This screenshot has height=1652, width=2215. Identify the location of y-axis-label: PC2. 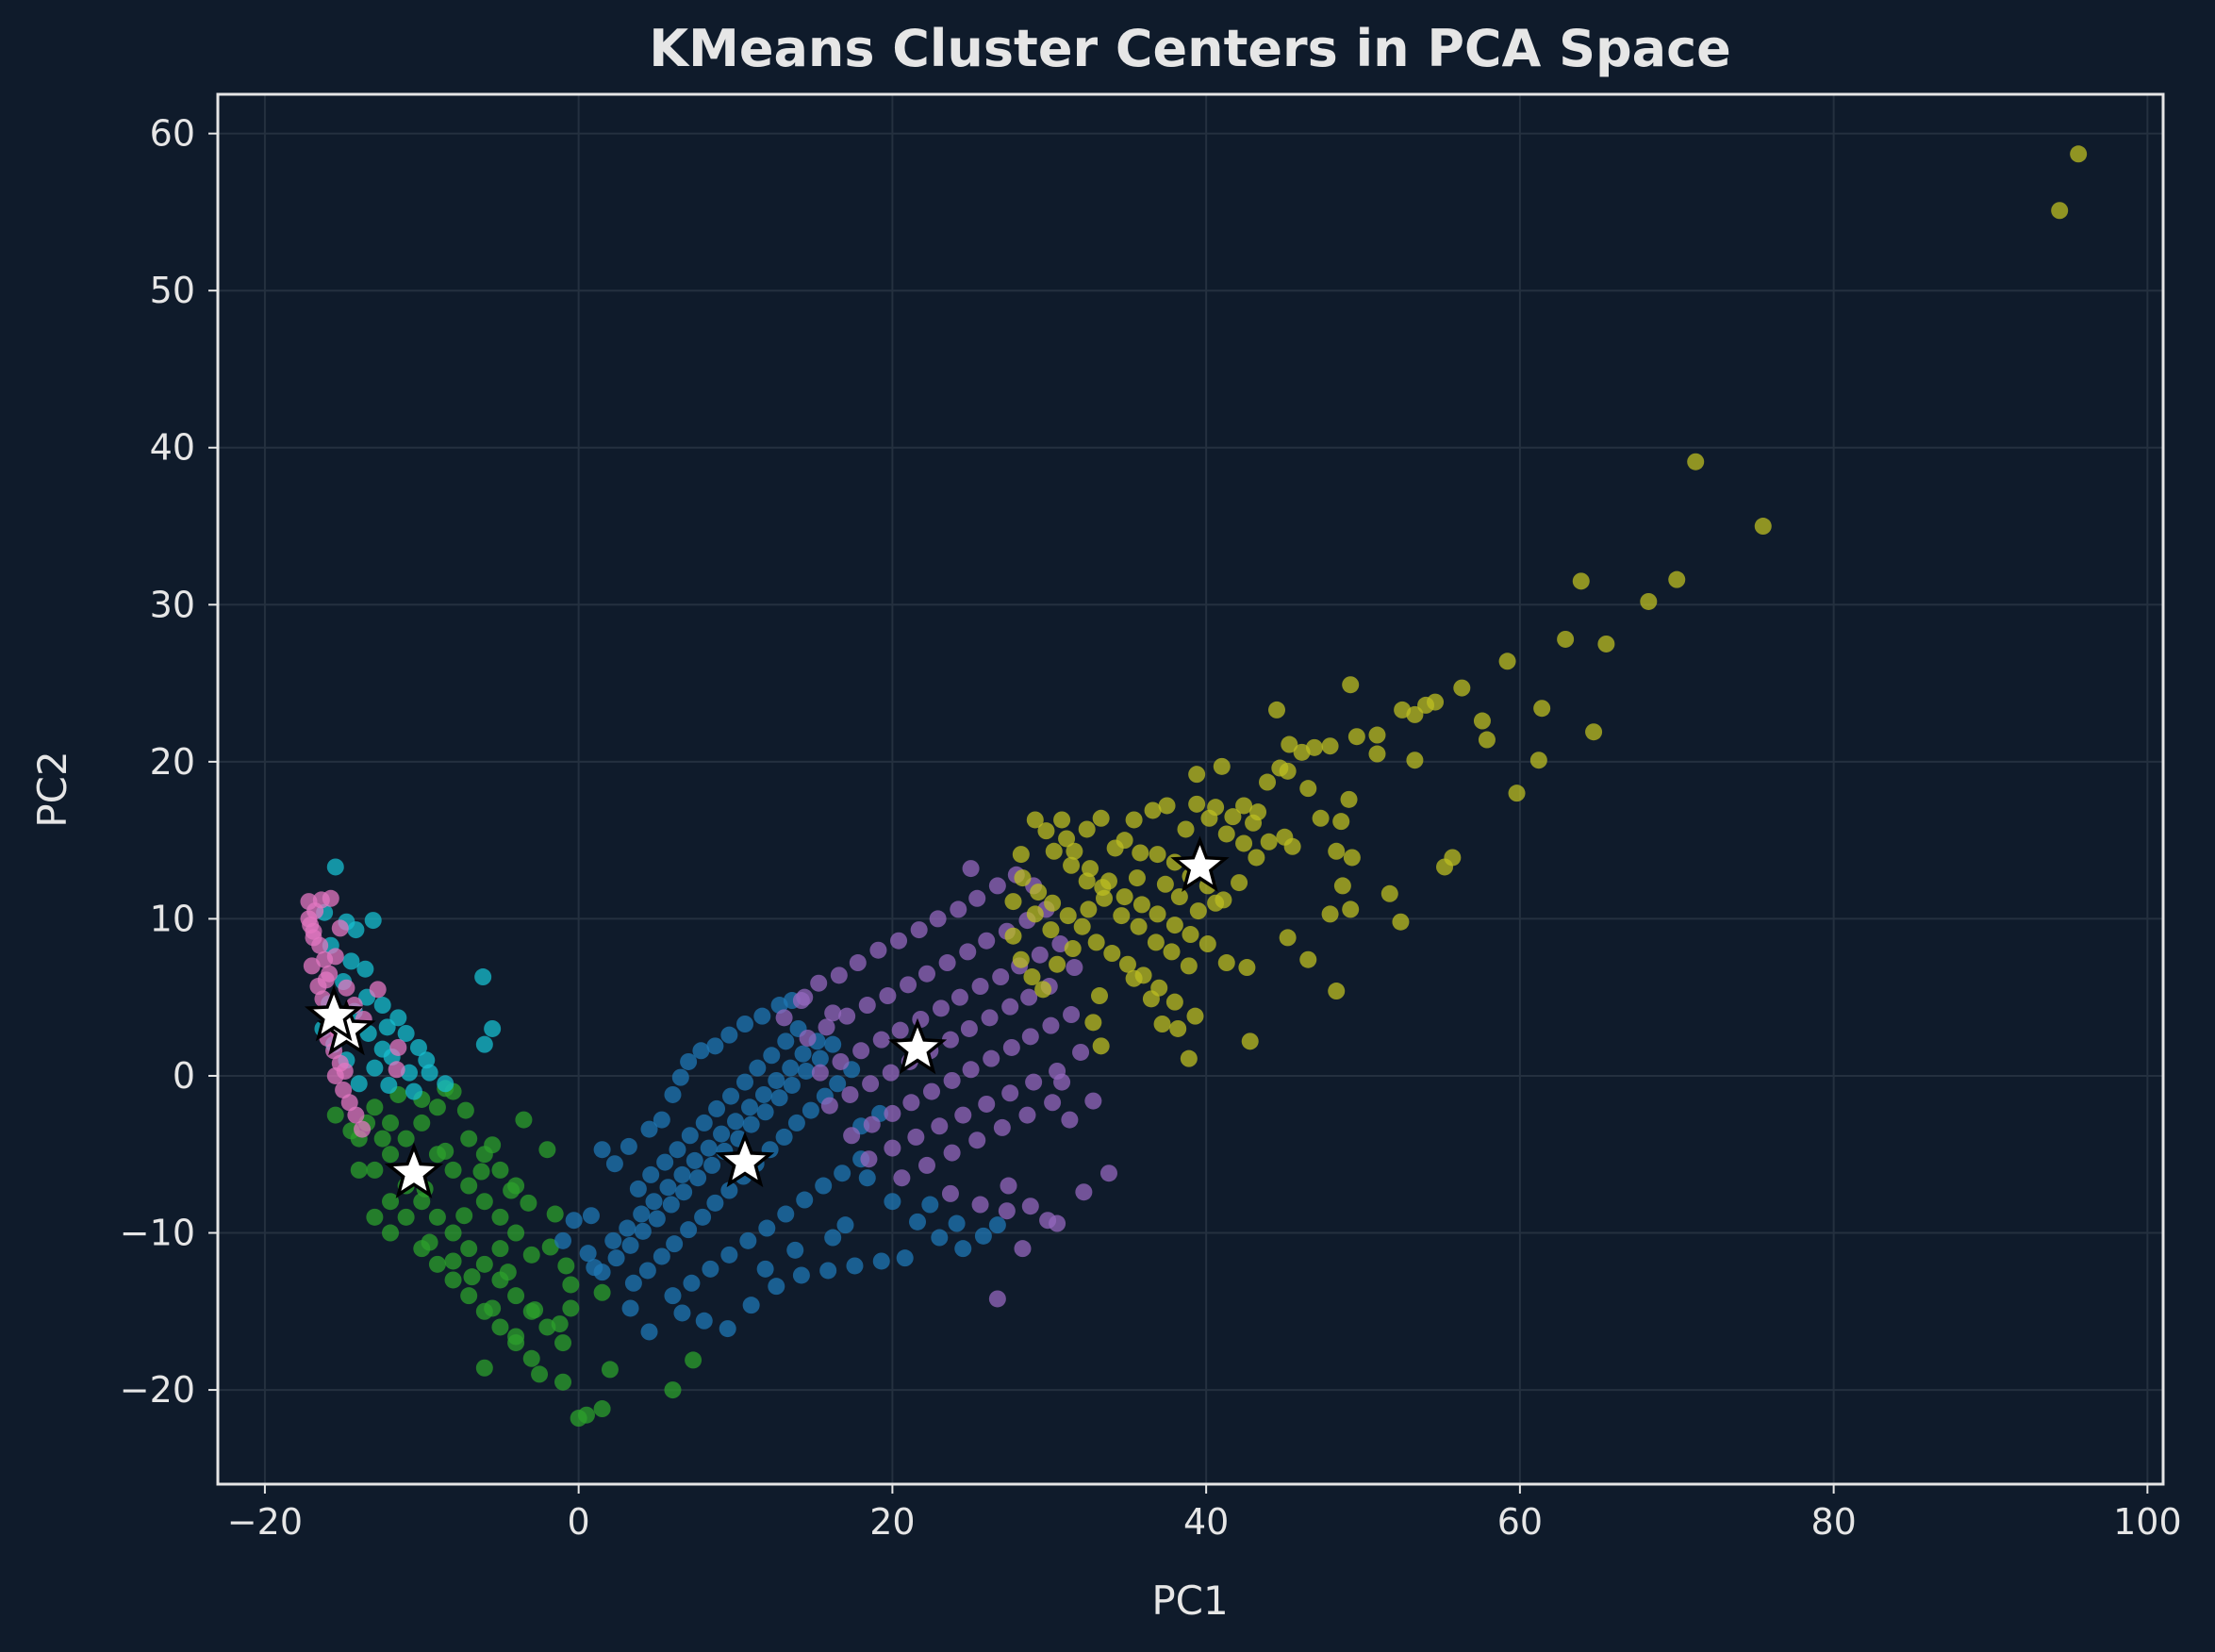
(52, 789).